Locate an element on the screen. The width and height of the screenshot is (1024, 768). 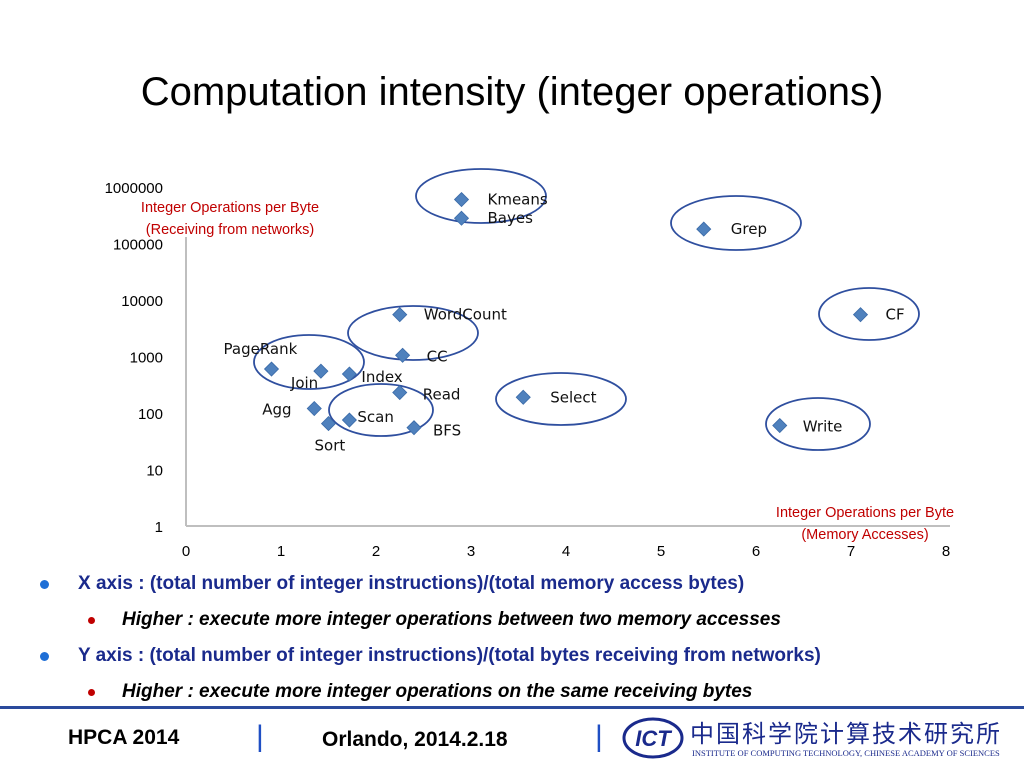
data-point-pagerank is located at coordinates (271, 369).